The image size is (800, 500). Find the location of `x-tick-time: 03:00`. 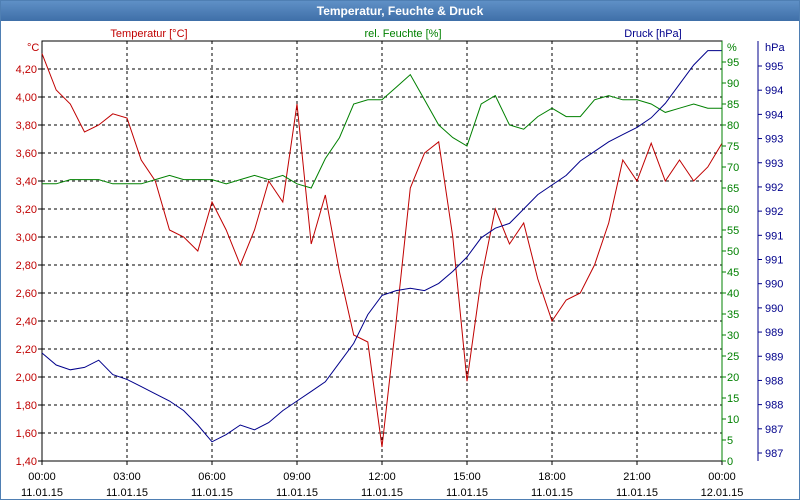

x-tick-time: 03:00 is located at coordinates (127, 477).